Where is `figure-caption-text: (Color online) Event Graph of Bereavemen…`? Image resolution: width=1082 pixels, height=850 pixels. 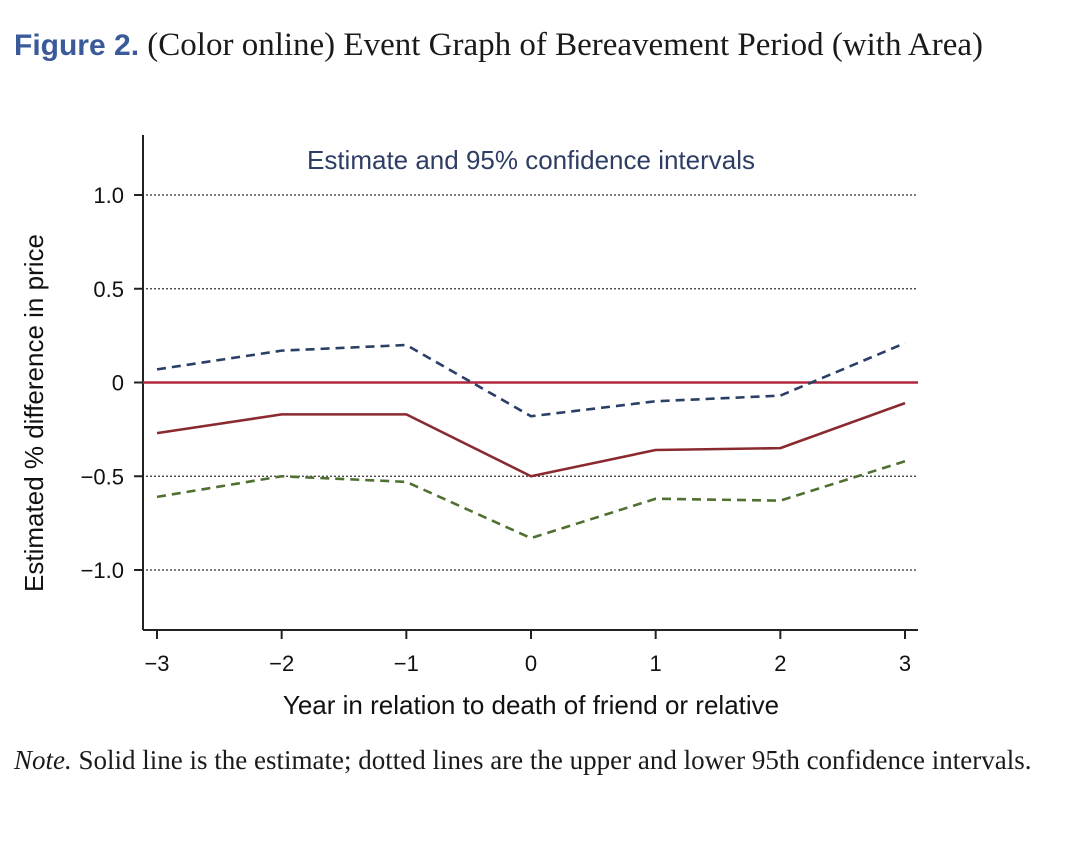
figure-caption-text: (Color online) Event Graph of Bereavemen… is located at coordinates (565, 45).